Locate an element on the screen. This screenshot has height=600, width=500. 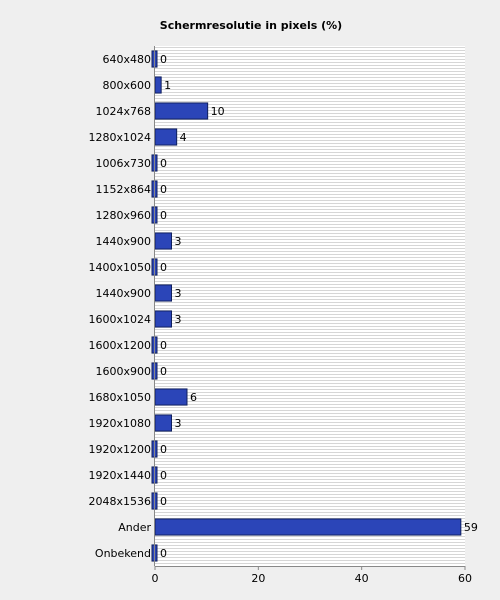
data-label: 59 is located at coordinates (471, 527).